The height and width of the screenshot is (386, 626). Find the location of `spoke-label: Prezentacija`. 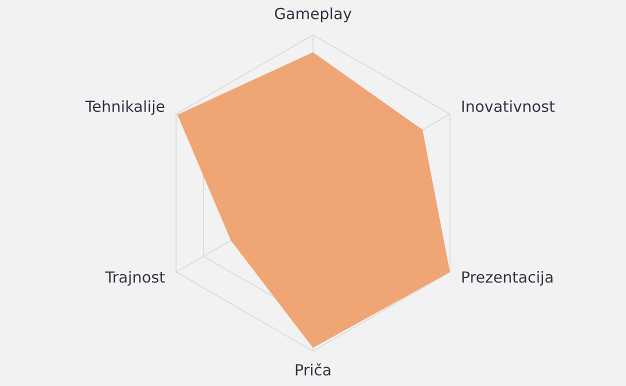

spoke-label: Prezentacija is located at coordinates (507, 278).